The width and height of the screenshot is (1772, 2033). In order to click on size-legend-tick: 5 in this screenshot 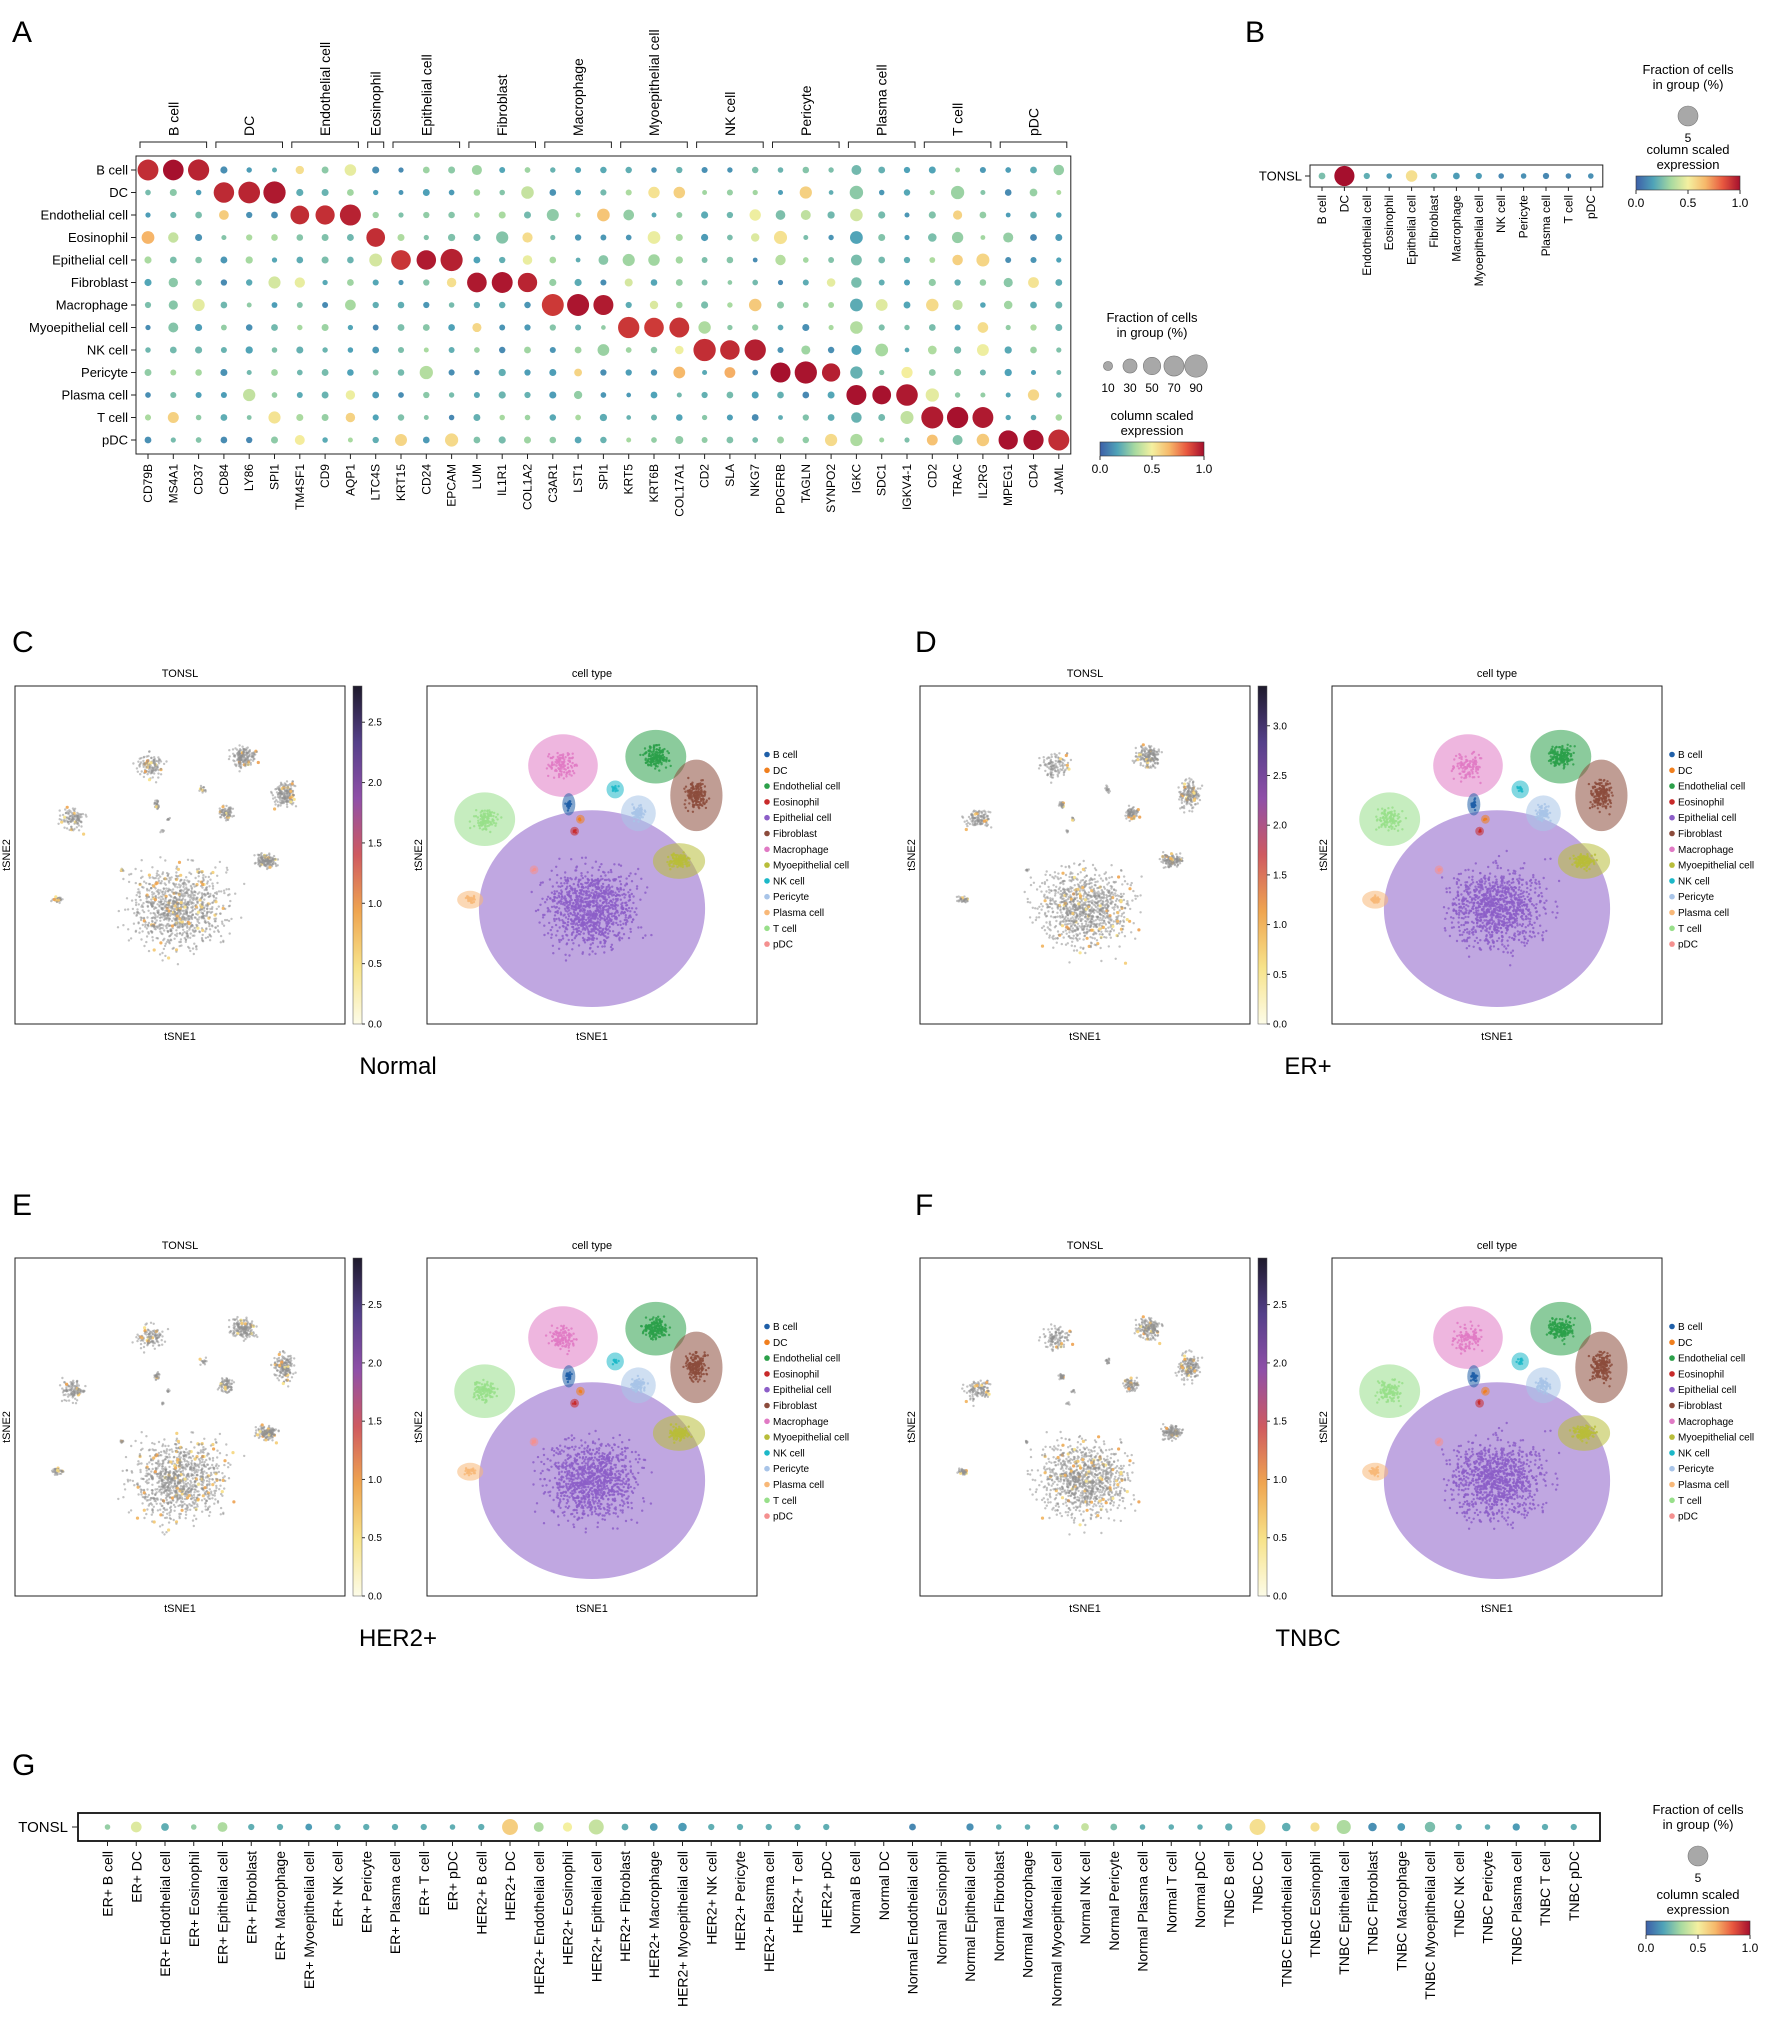, I will do `click(1688, 138)`.